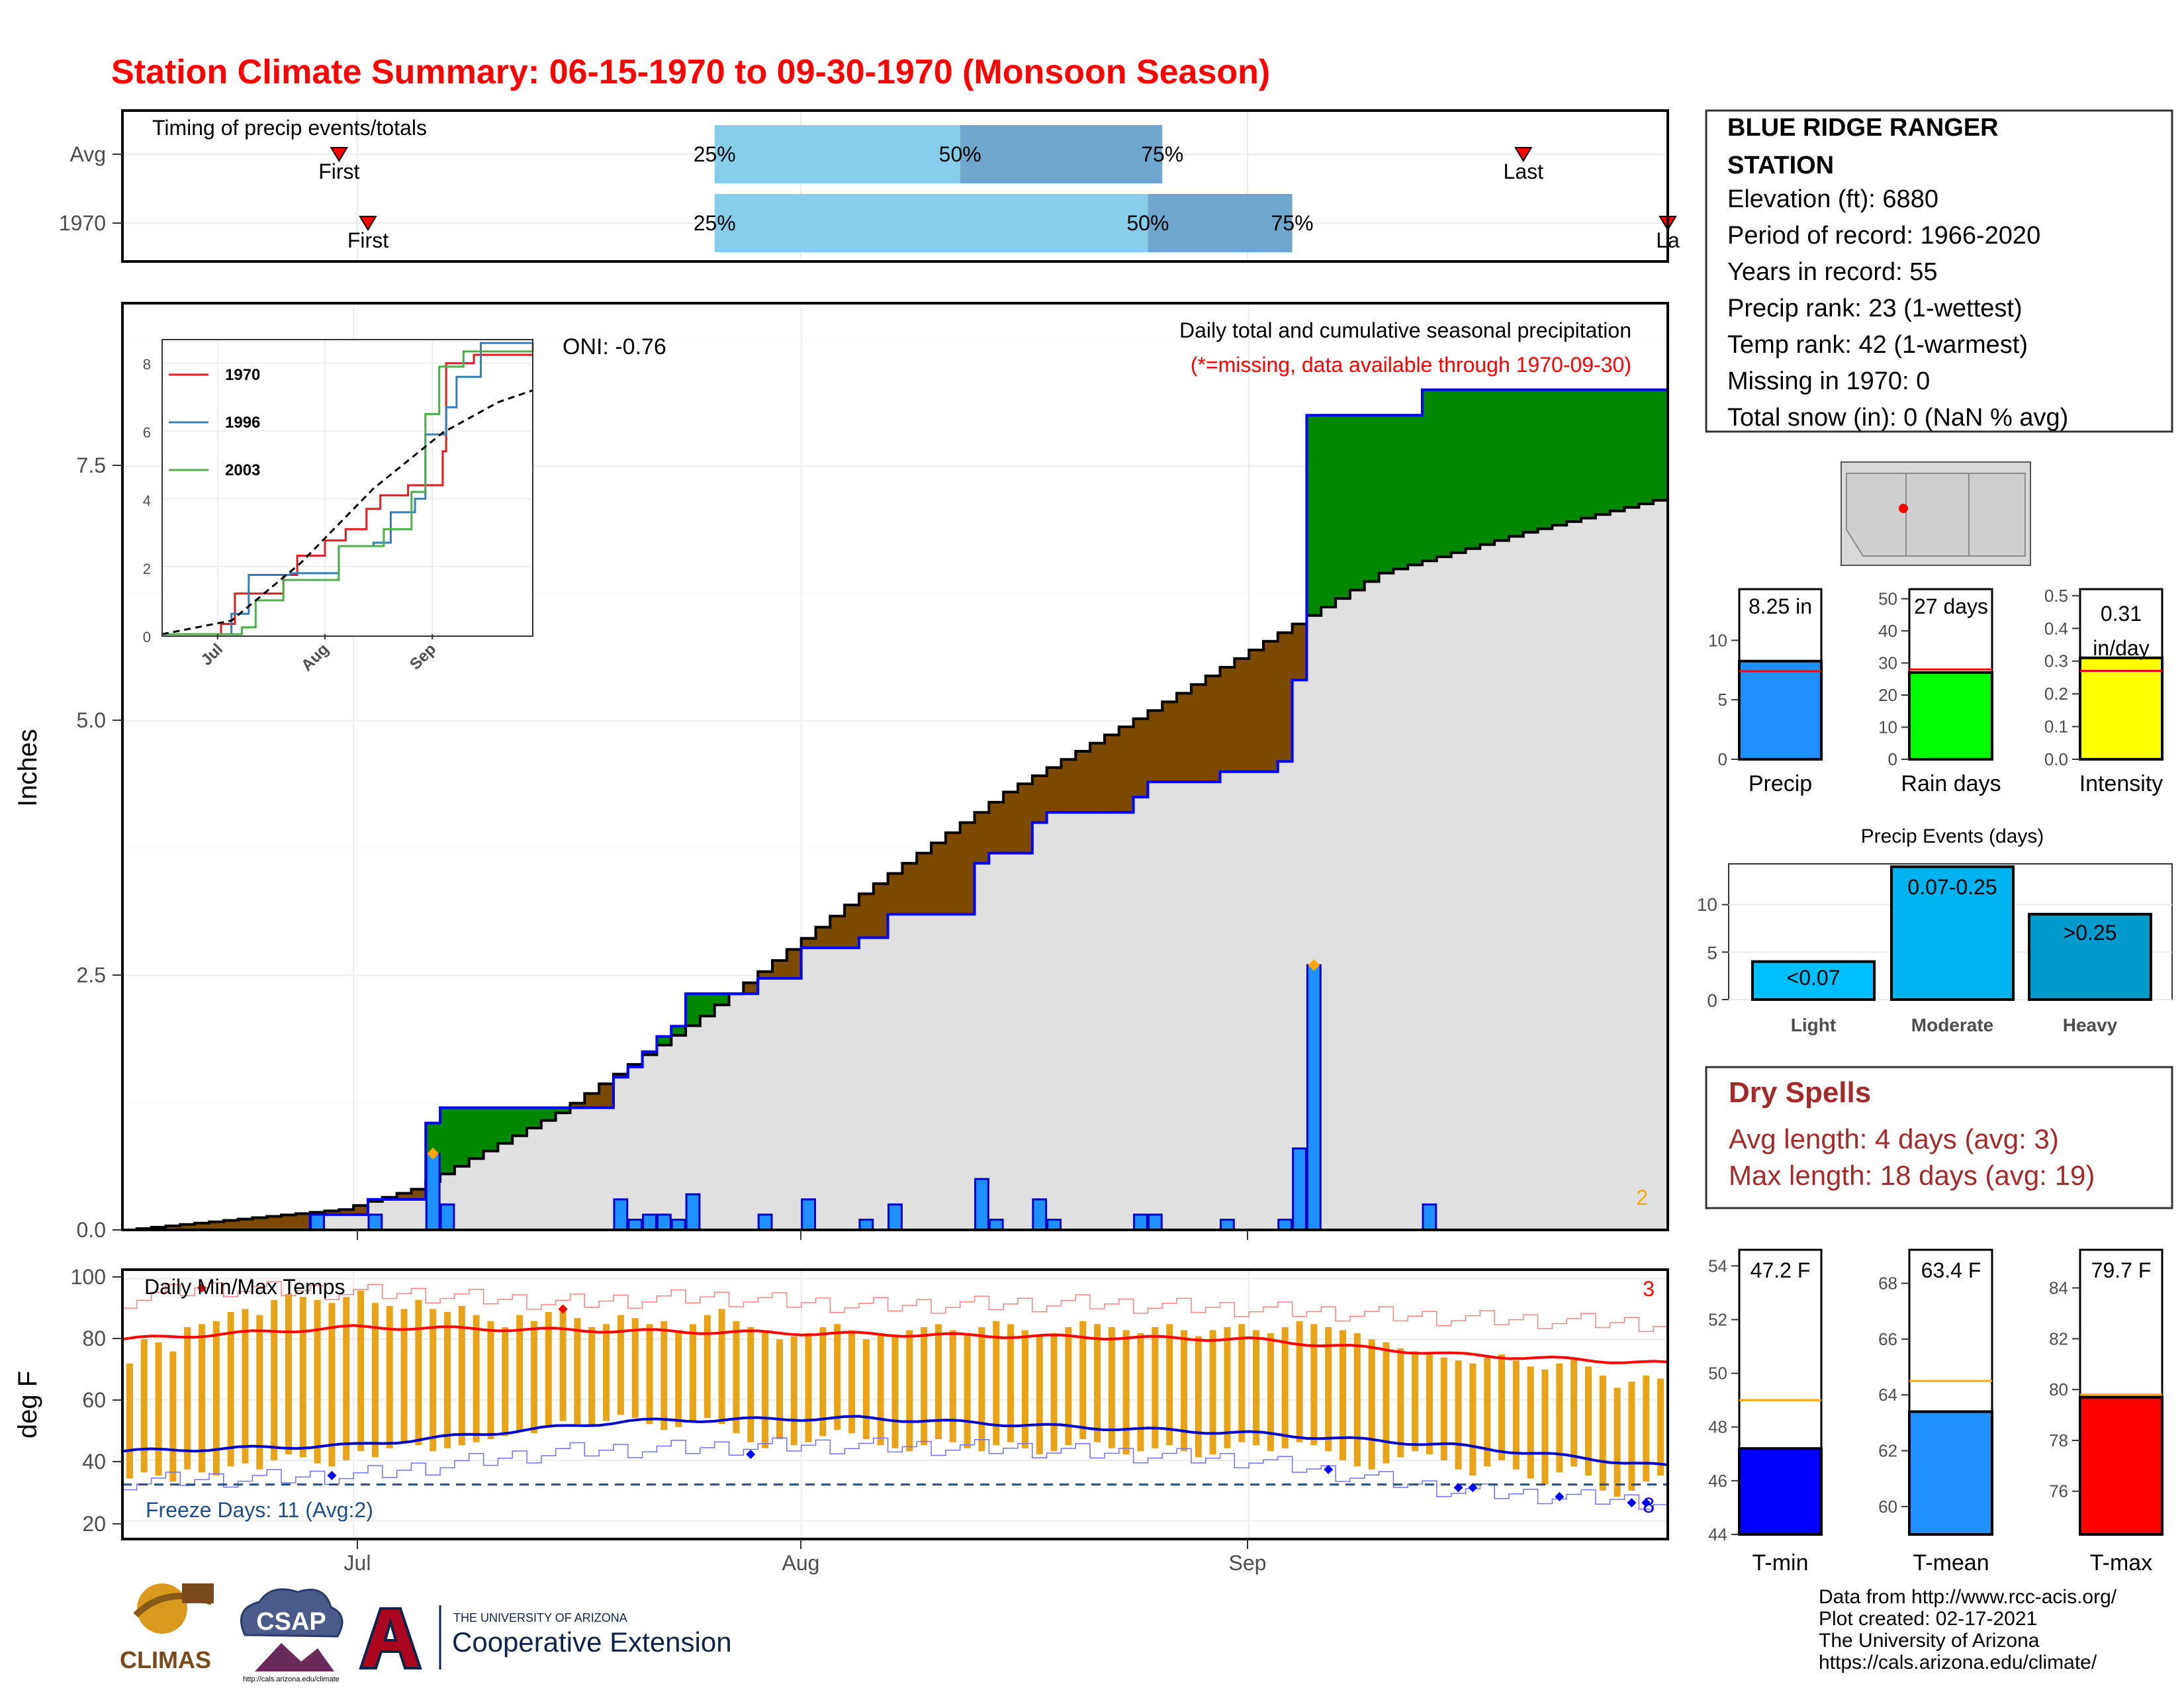  Describe the element at coordinates (202, 1288) in the screenshot. I see `record-high-marker-icon` at that location.